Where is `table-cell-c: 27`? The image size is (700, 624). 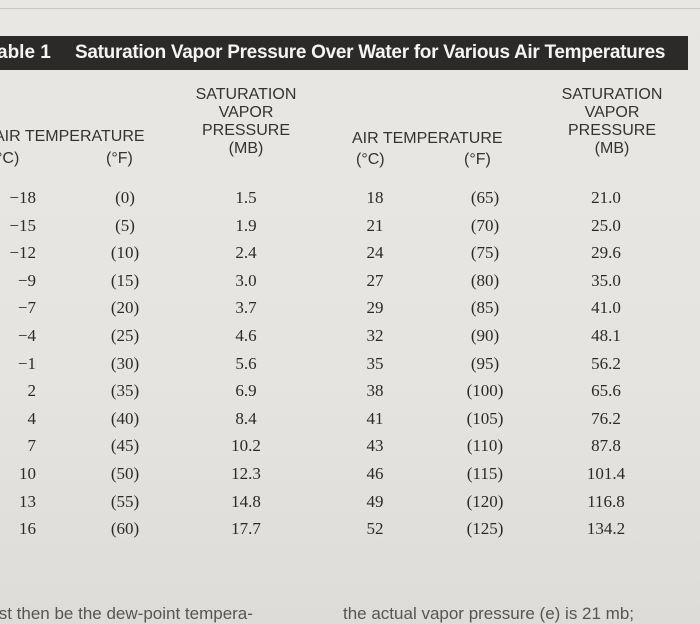
table-cell-c: 27 is located at coordinates (375, 280).